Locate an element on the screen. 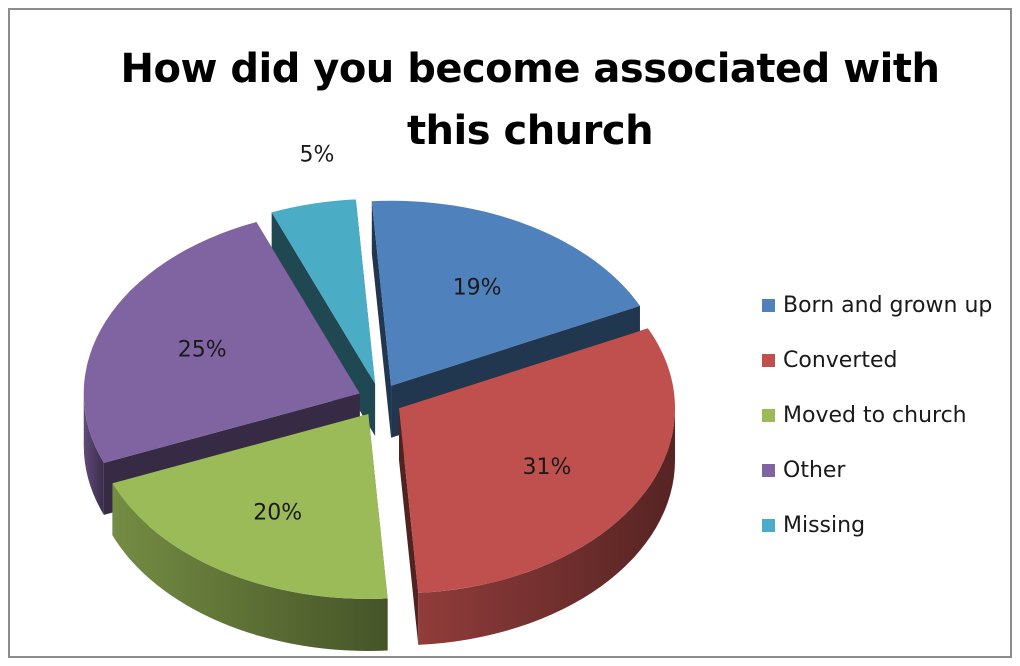 This screenshot has height=666, width=1020. chart-title-line-2: this church is located at coordinates (530, 131).